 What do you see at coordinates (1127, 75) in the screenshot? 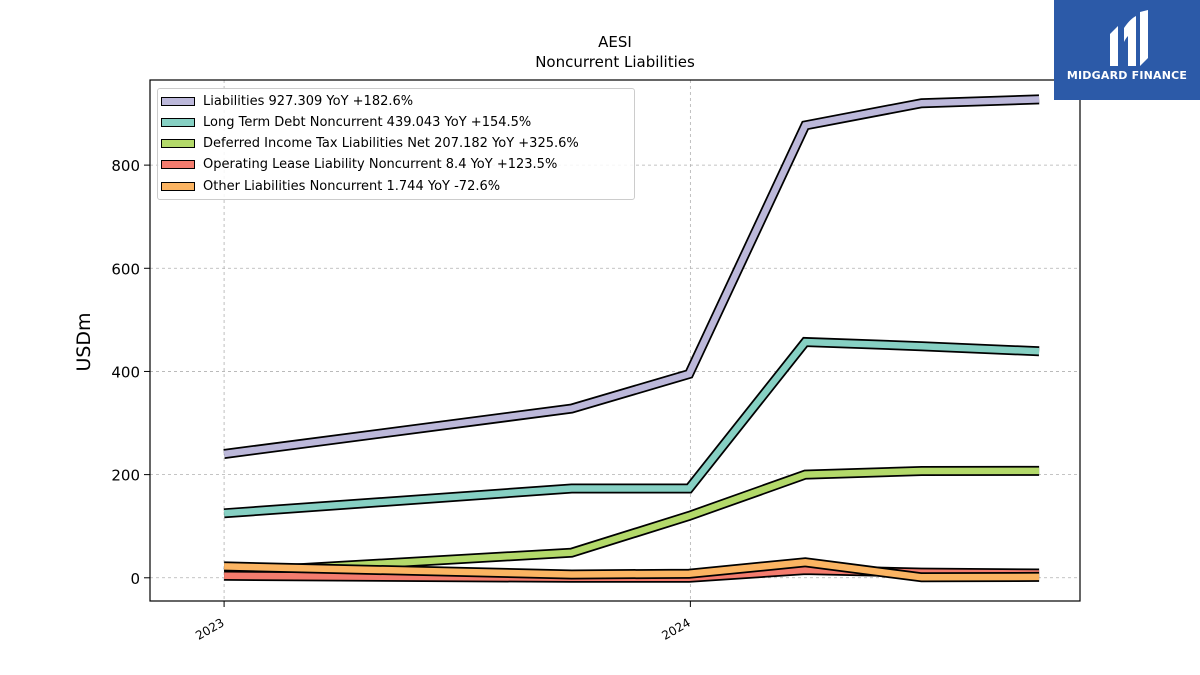
I see `brand-name: MIDGARD FINANCE` at bounding box center [1127, 75].